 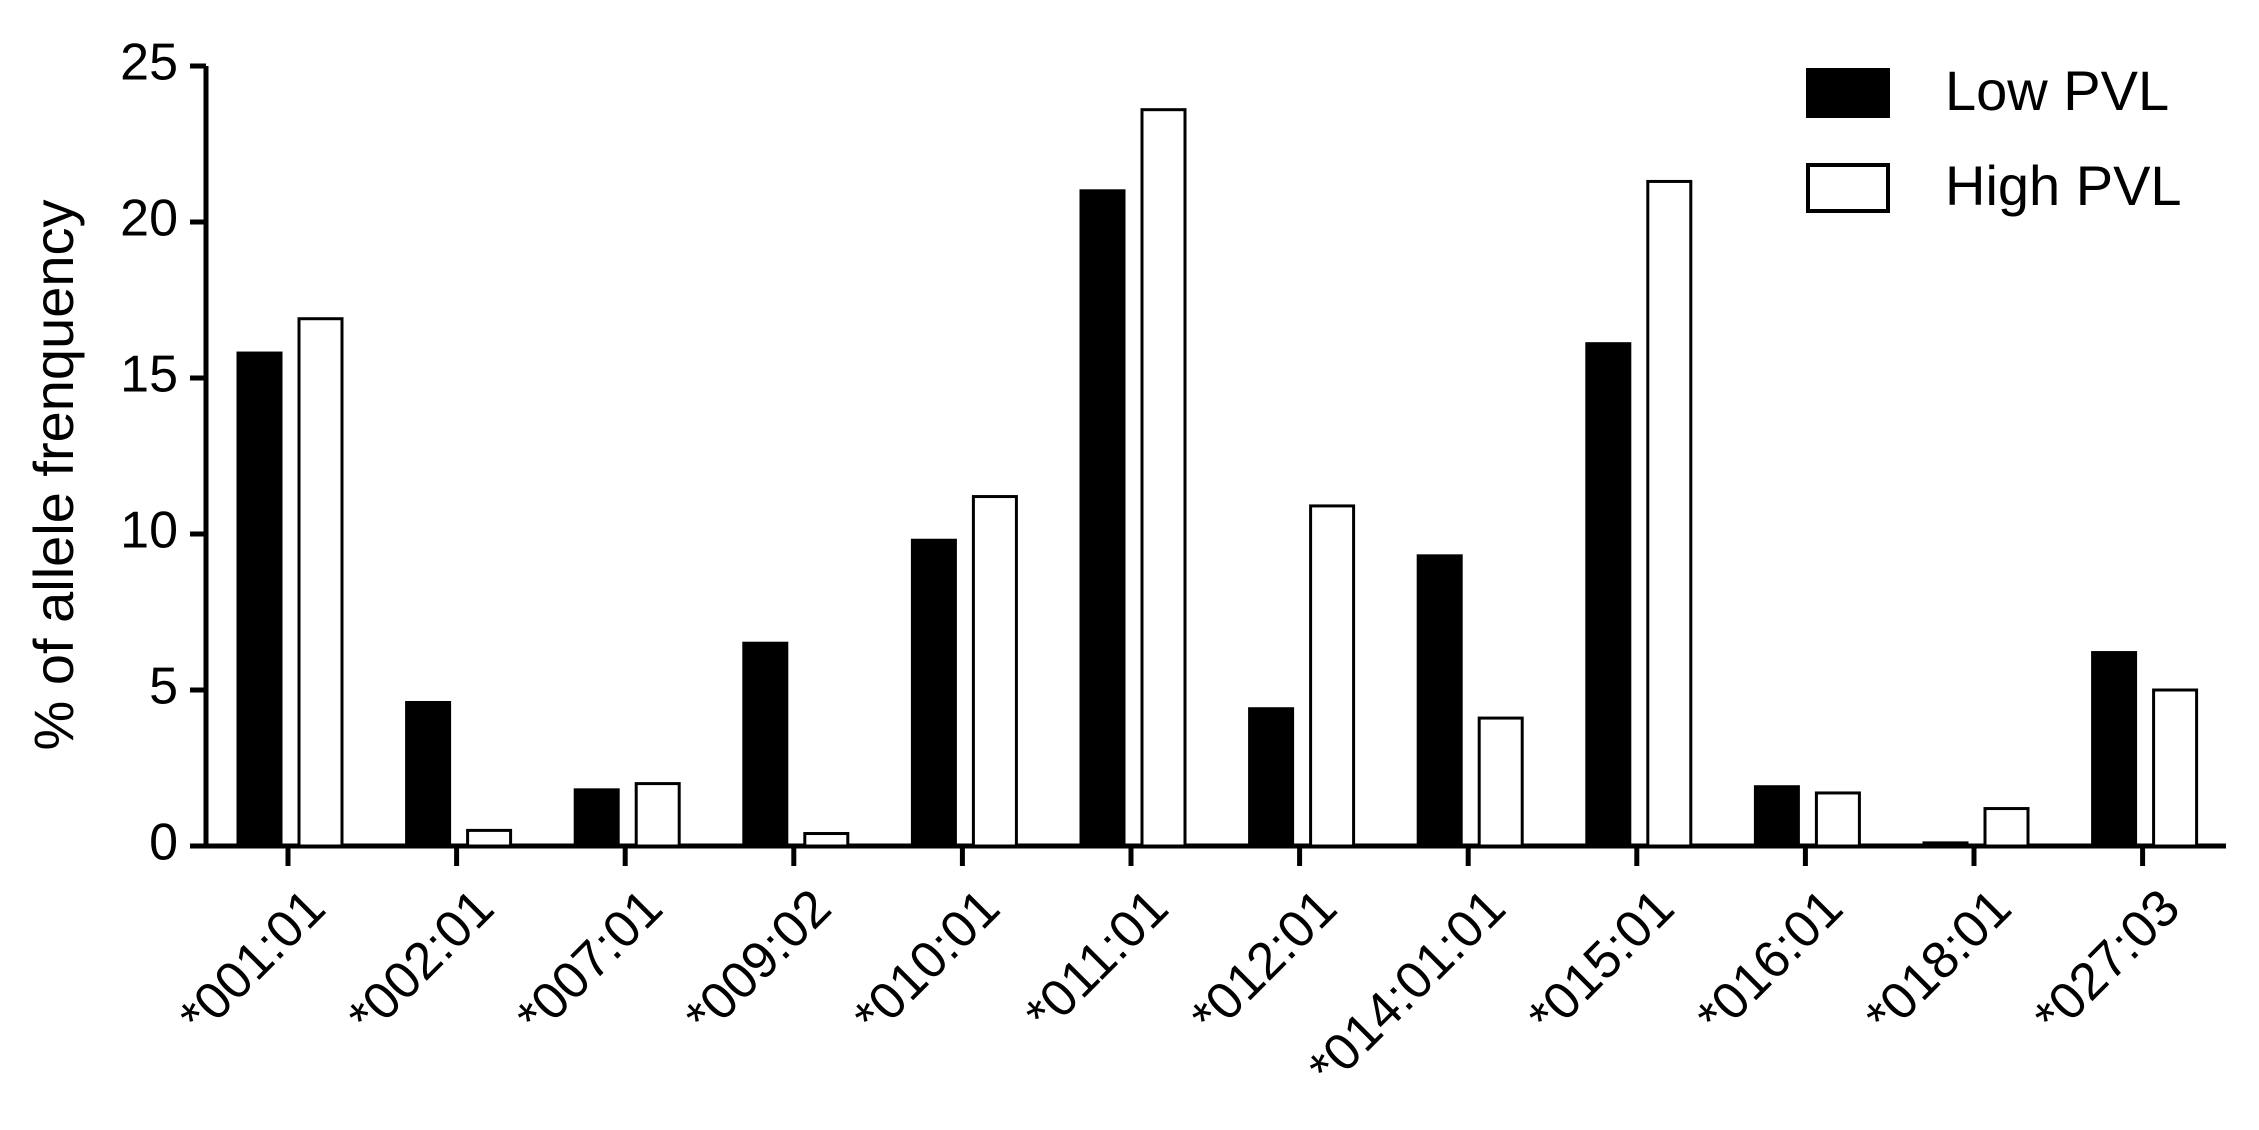 What do you see at coordinates (1096, 960) in the screenshot?
I see `x-tick-label: *011:01` at bounding box center [1096, 960].